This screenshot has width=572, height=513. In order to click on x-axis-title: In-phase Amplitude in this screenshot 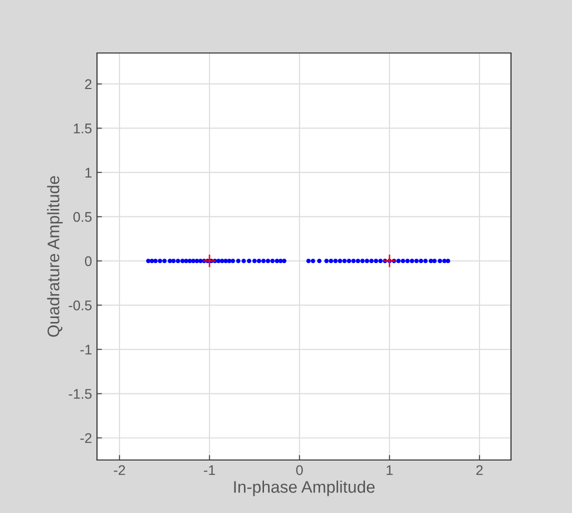, I will do `click(304, 488)`.